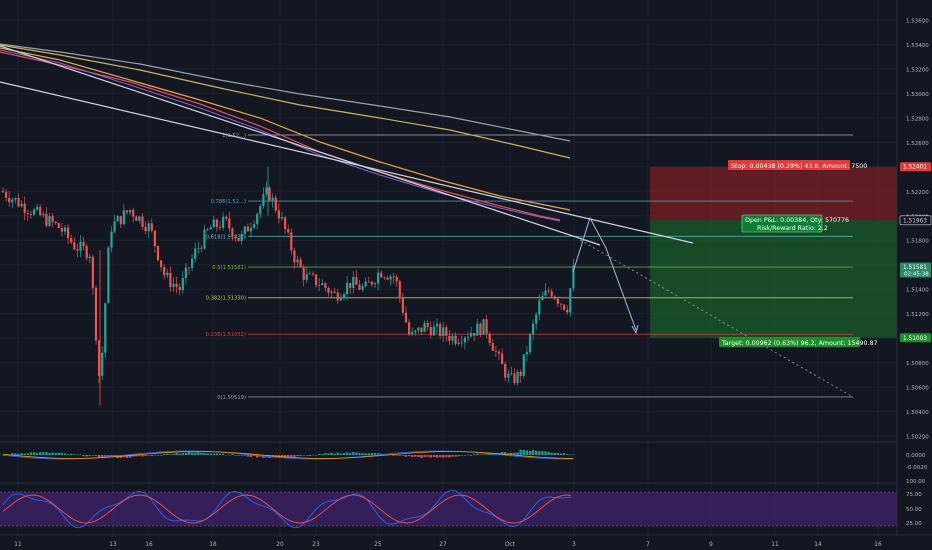 This screenshot has height=550, width=932. What do you see at coordinates (797, 220) in the screenshot?
I see `open-pl-text: Open P&L: 0.00384, Qty: 570776` at bounding box center [797, 220].